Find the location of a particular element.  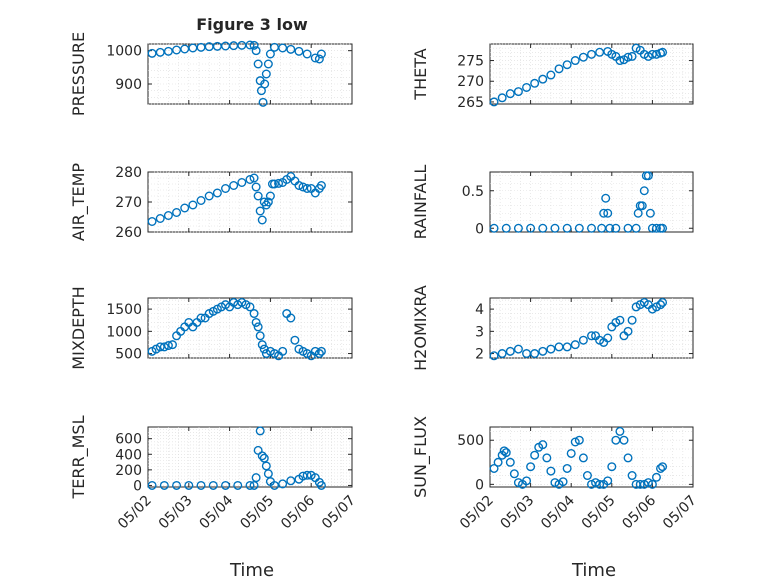

y-tick-label: 400 is located at coordinates (128, 455).